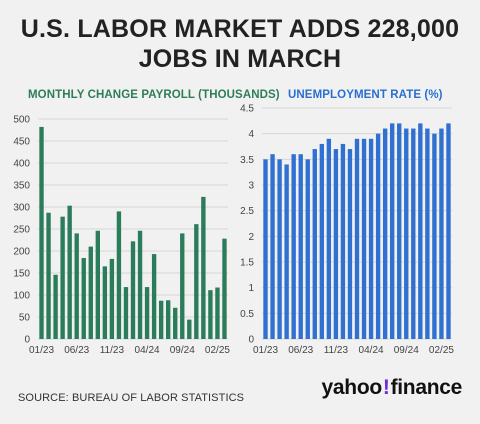 The width and height of the screenshot is (480, 424). Describe the element at coordinates (240, 29) in the screenshot. I see `headline-line-1: U.S. LABOR MARKET ADDS 228,000` at that location.